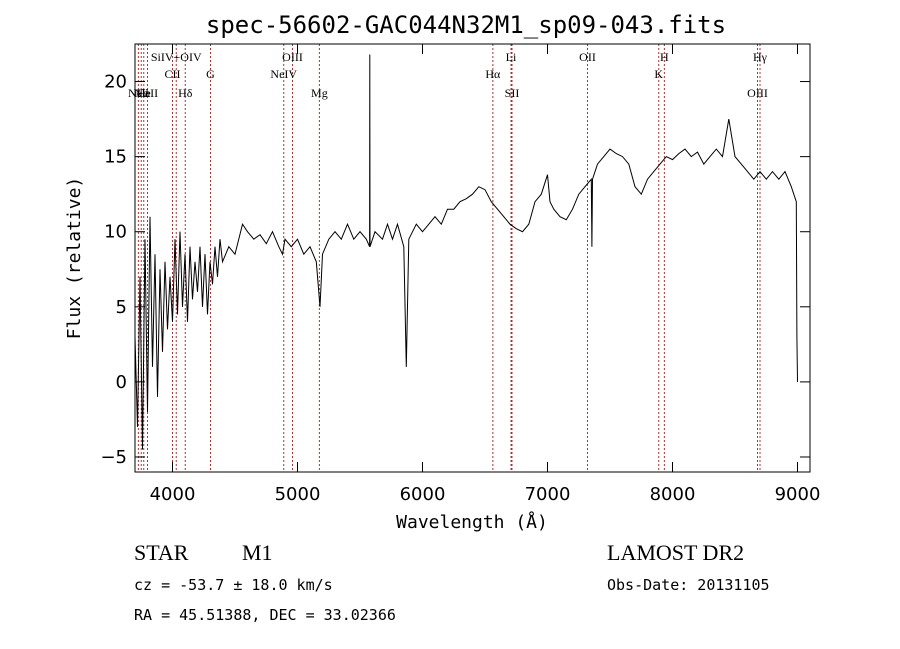  What do you see at coordinates (587, 57) in the screenshot?
I see `spectral-line-label: OII` at bounding box center [587, 57].